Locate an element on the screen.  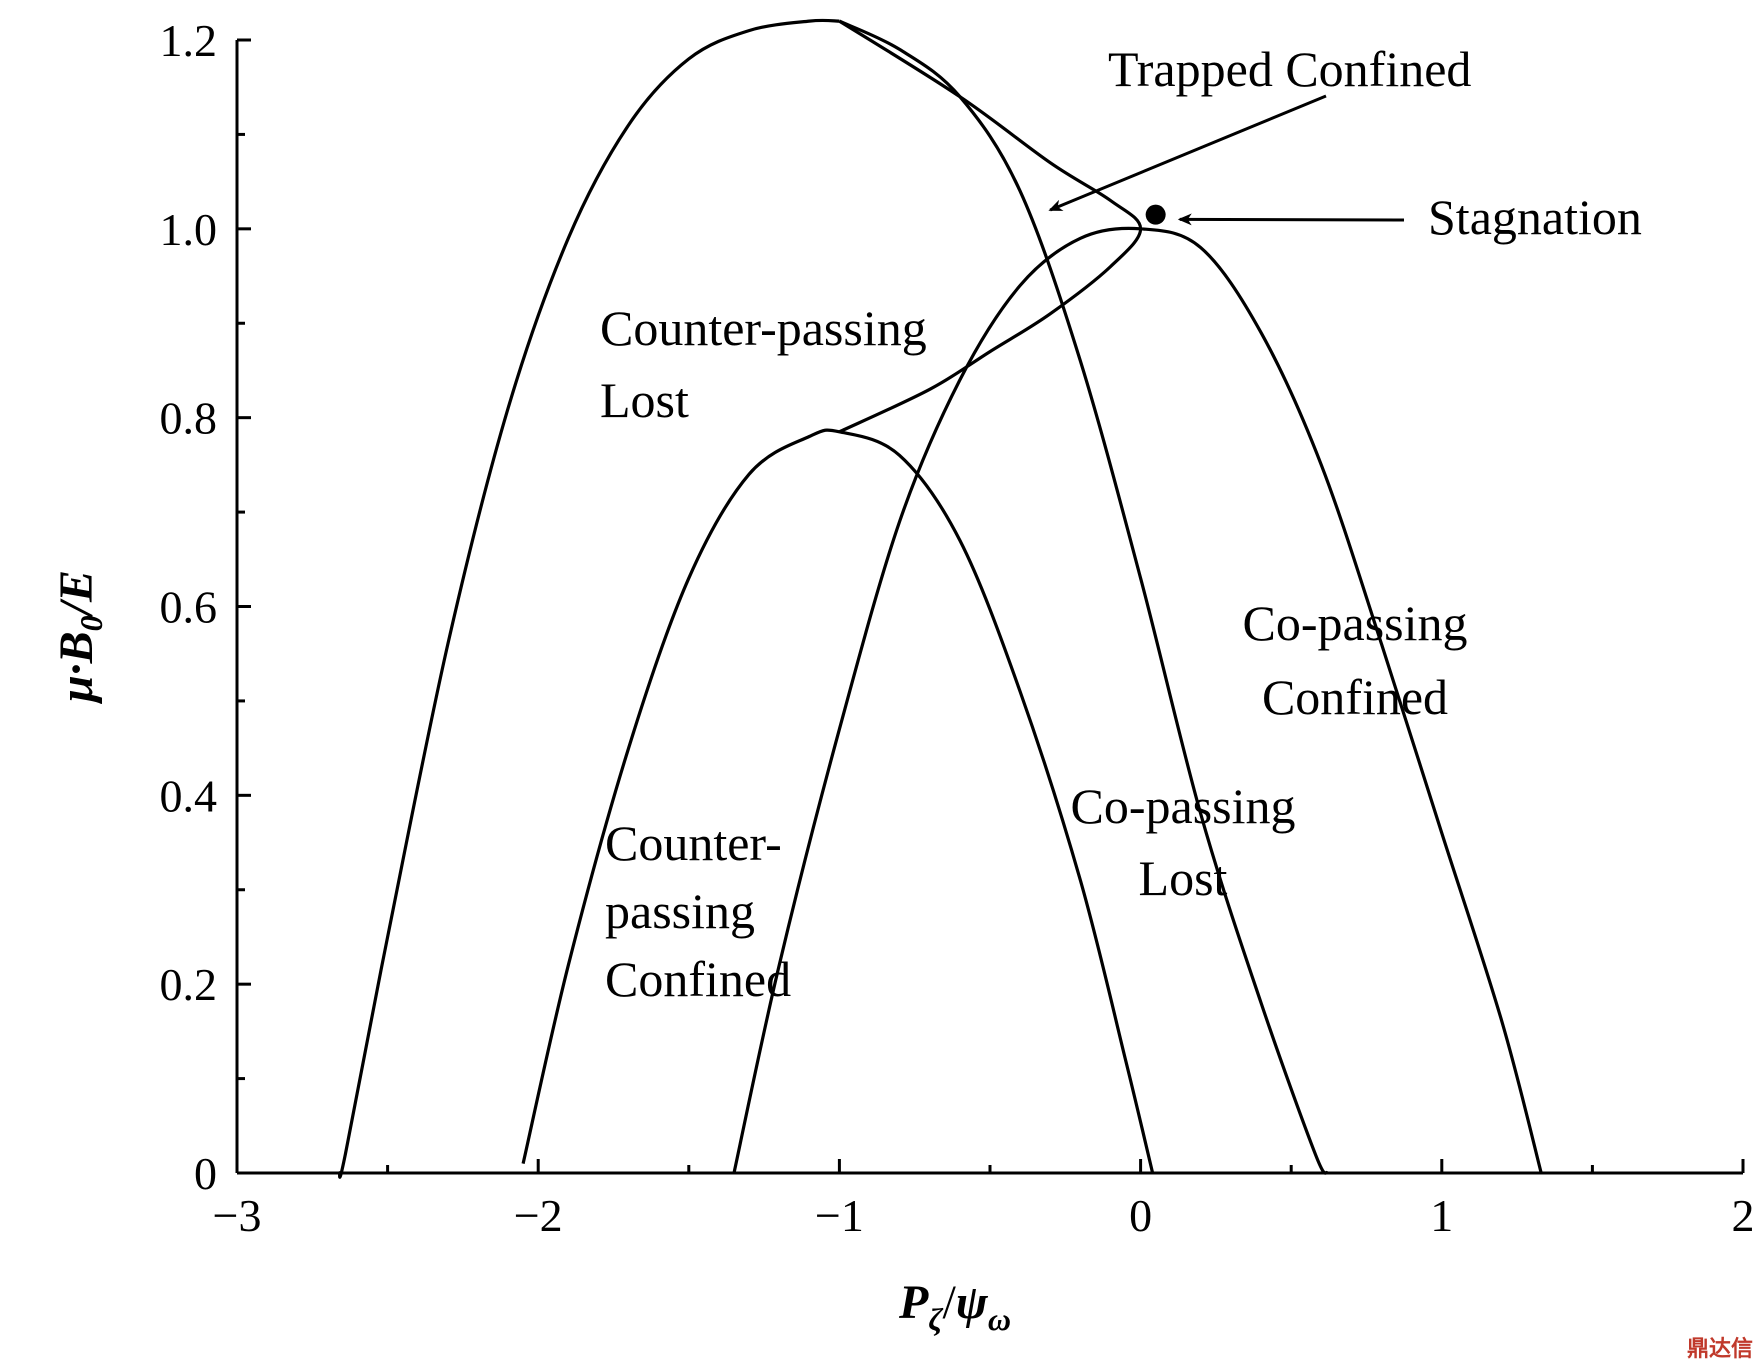
annotation-co-passing-lost: Co-passing Lost is located at coordinates (1183, 842).